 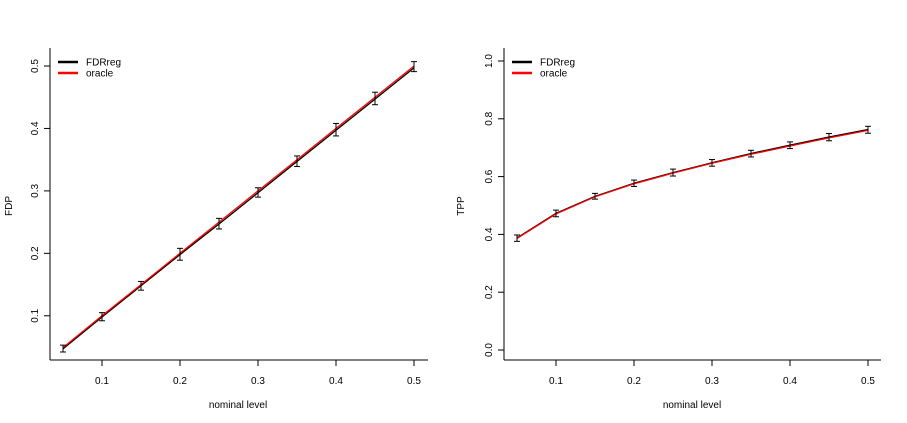 I want to click on fdp-x-tick-label: 0.1, so click(x=102, y=381).